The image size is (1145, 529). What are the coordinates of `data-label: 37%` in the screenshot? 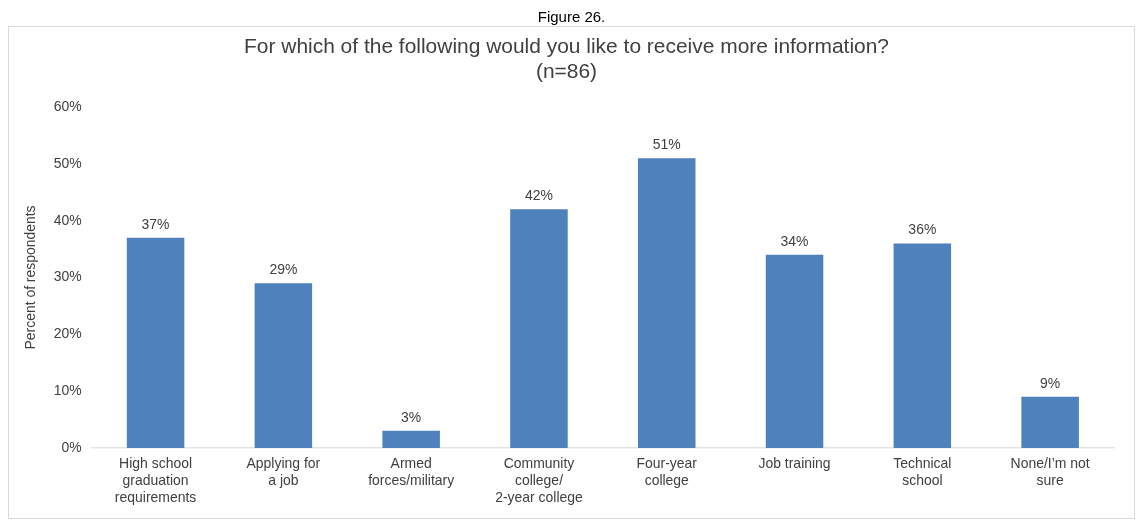 It's located at (155, 223).